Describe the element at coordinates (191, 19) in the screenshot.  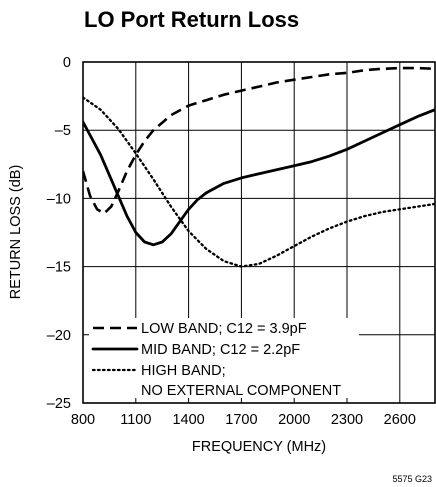
I see `chart-title: LO Port Return Loss` at that location.